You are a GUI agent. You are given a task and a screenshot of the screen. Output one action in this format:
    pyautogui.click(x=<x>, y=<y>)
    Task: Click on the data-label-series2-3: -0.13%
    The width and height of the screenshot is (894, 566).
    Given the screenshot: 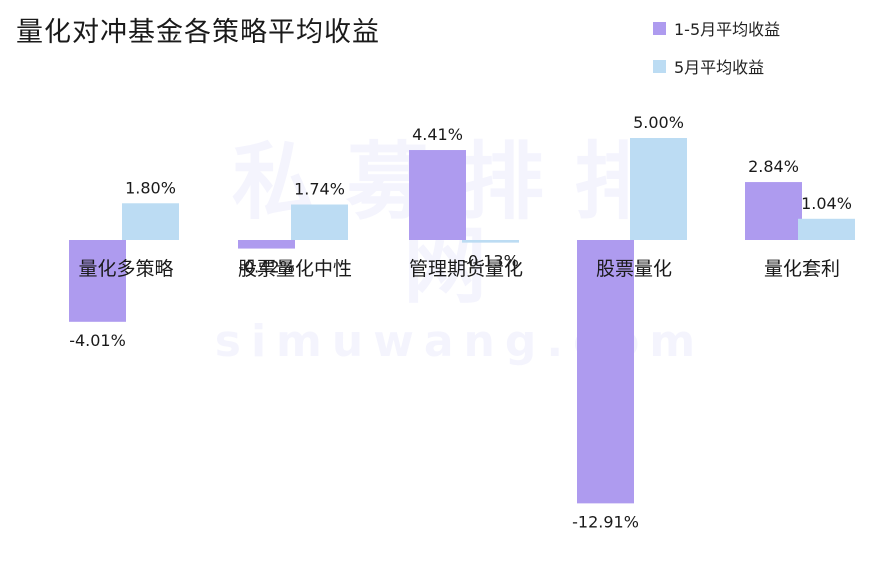 What is the action you would take?
    pyautogui.click(x=490, y=261)
    